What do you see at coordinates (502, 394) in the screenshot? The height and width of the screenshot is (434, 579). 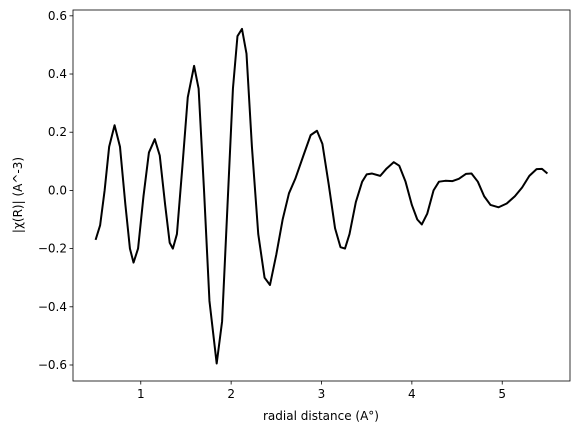 I see `x-tick-label: 5` at bounding box center [502, 394].